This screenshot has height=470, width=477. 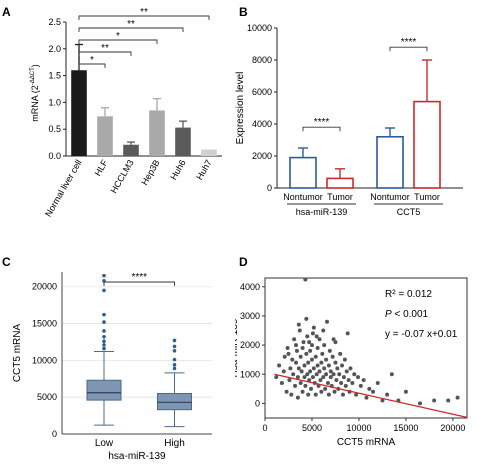 I want to click on panel-c-label: C, so click(x=6, y=262).